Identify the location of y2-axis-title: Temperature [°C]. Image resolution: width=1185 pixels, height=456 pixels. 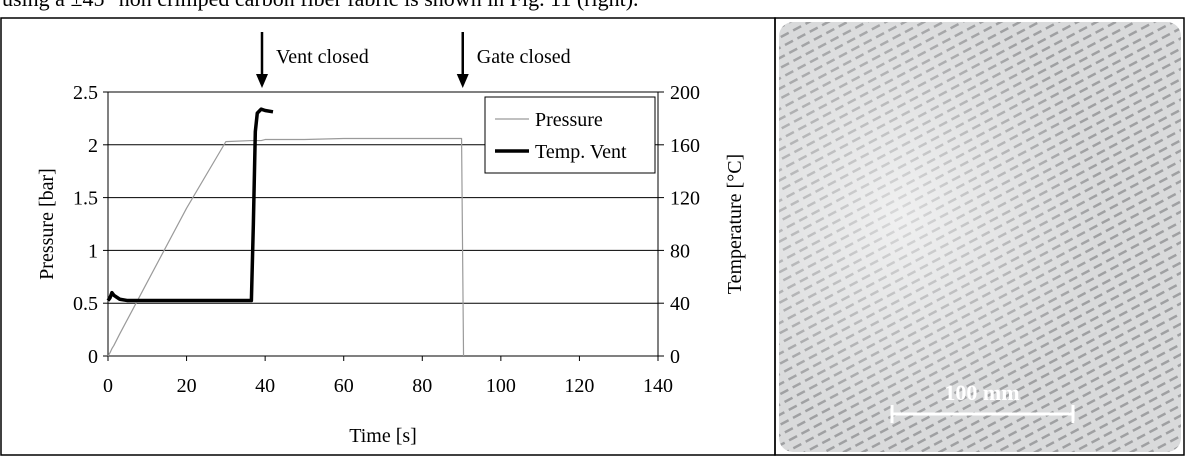
(735, 224).